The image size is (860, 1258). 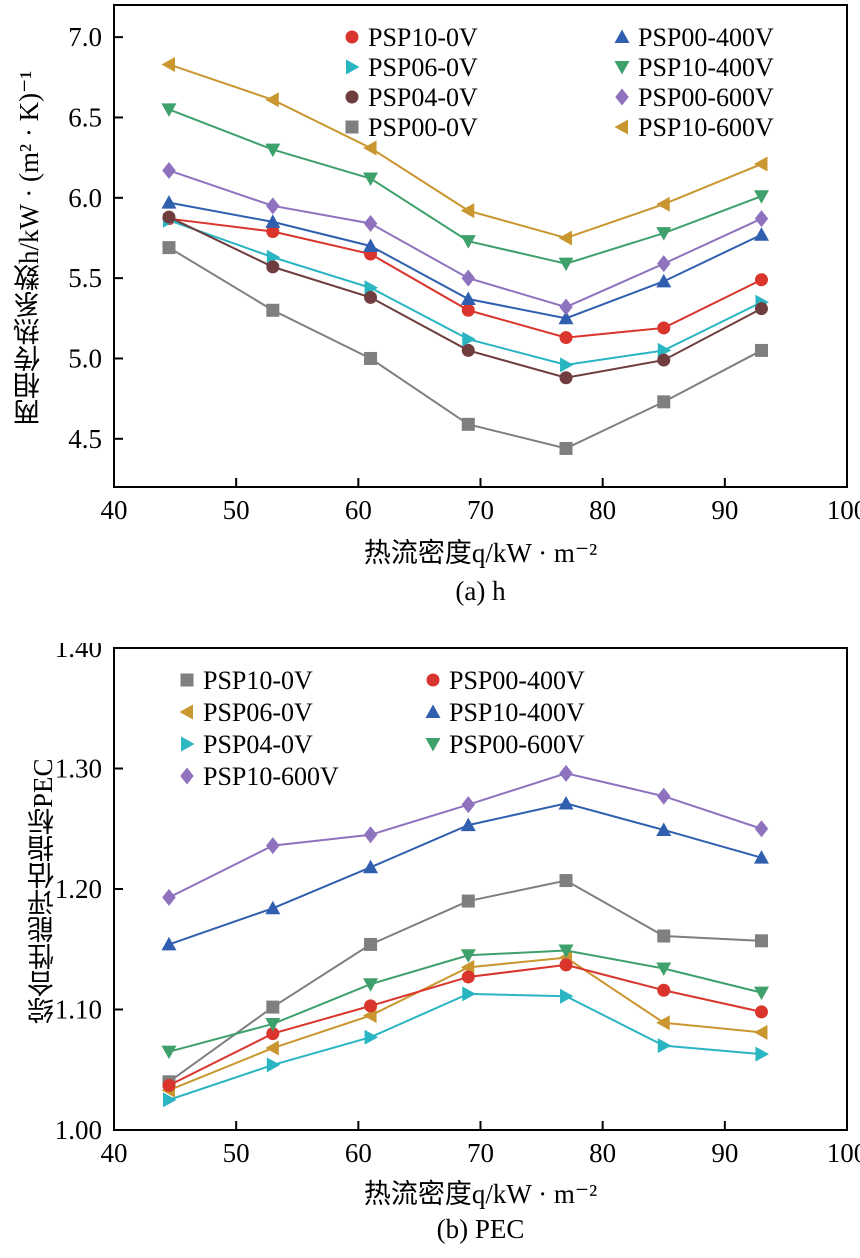 I want to click on y-tick-label: 1.30, so click(x=78, y=769).